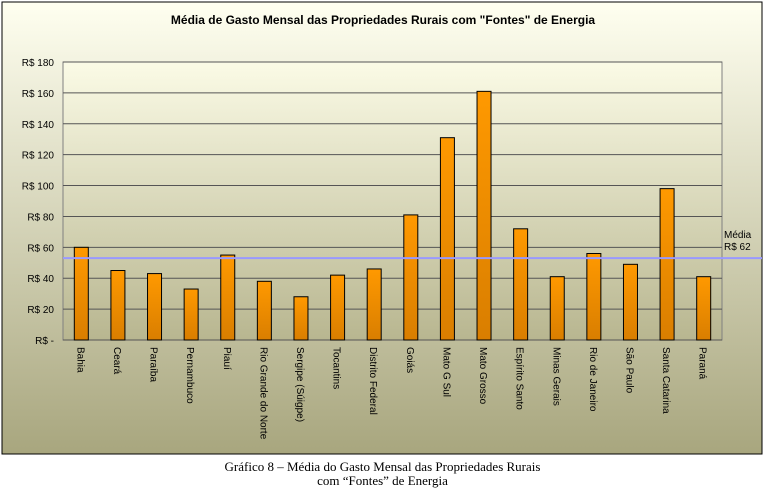 This screenshot has width=765, height=490. What do you see at coordinates (519, 378) in the screenshot?
I see `x-tick-label: Espírito Santo` at bounding box center [519, 378].